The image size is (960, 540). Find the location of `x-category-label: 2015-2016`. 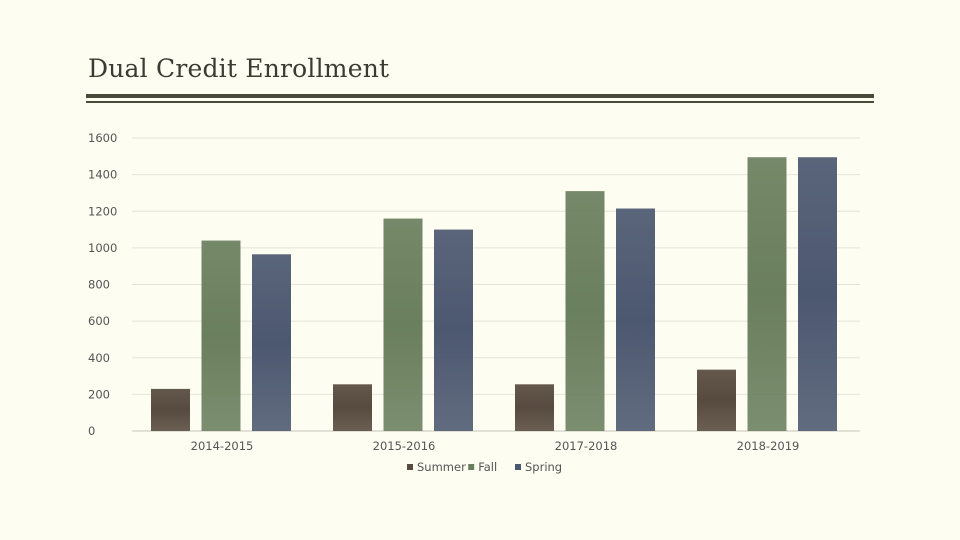

x-category-label: 2015-2016 is located at coordinates (404, 446).